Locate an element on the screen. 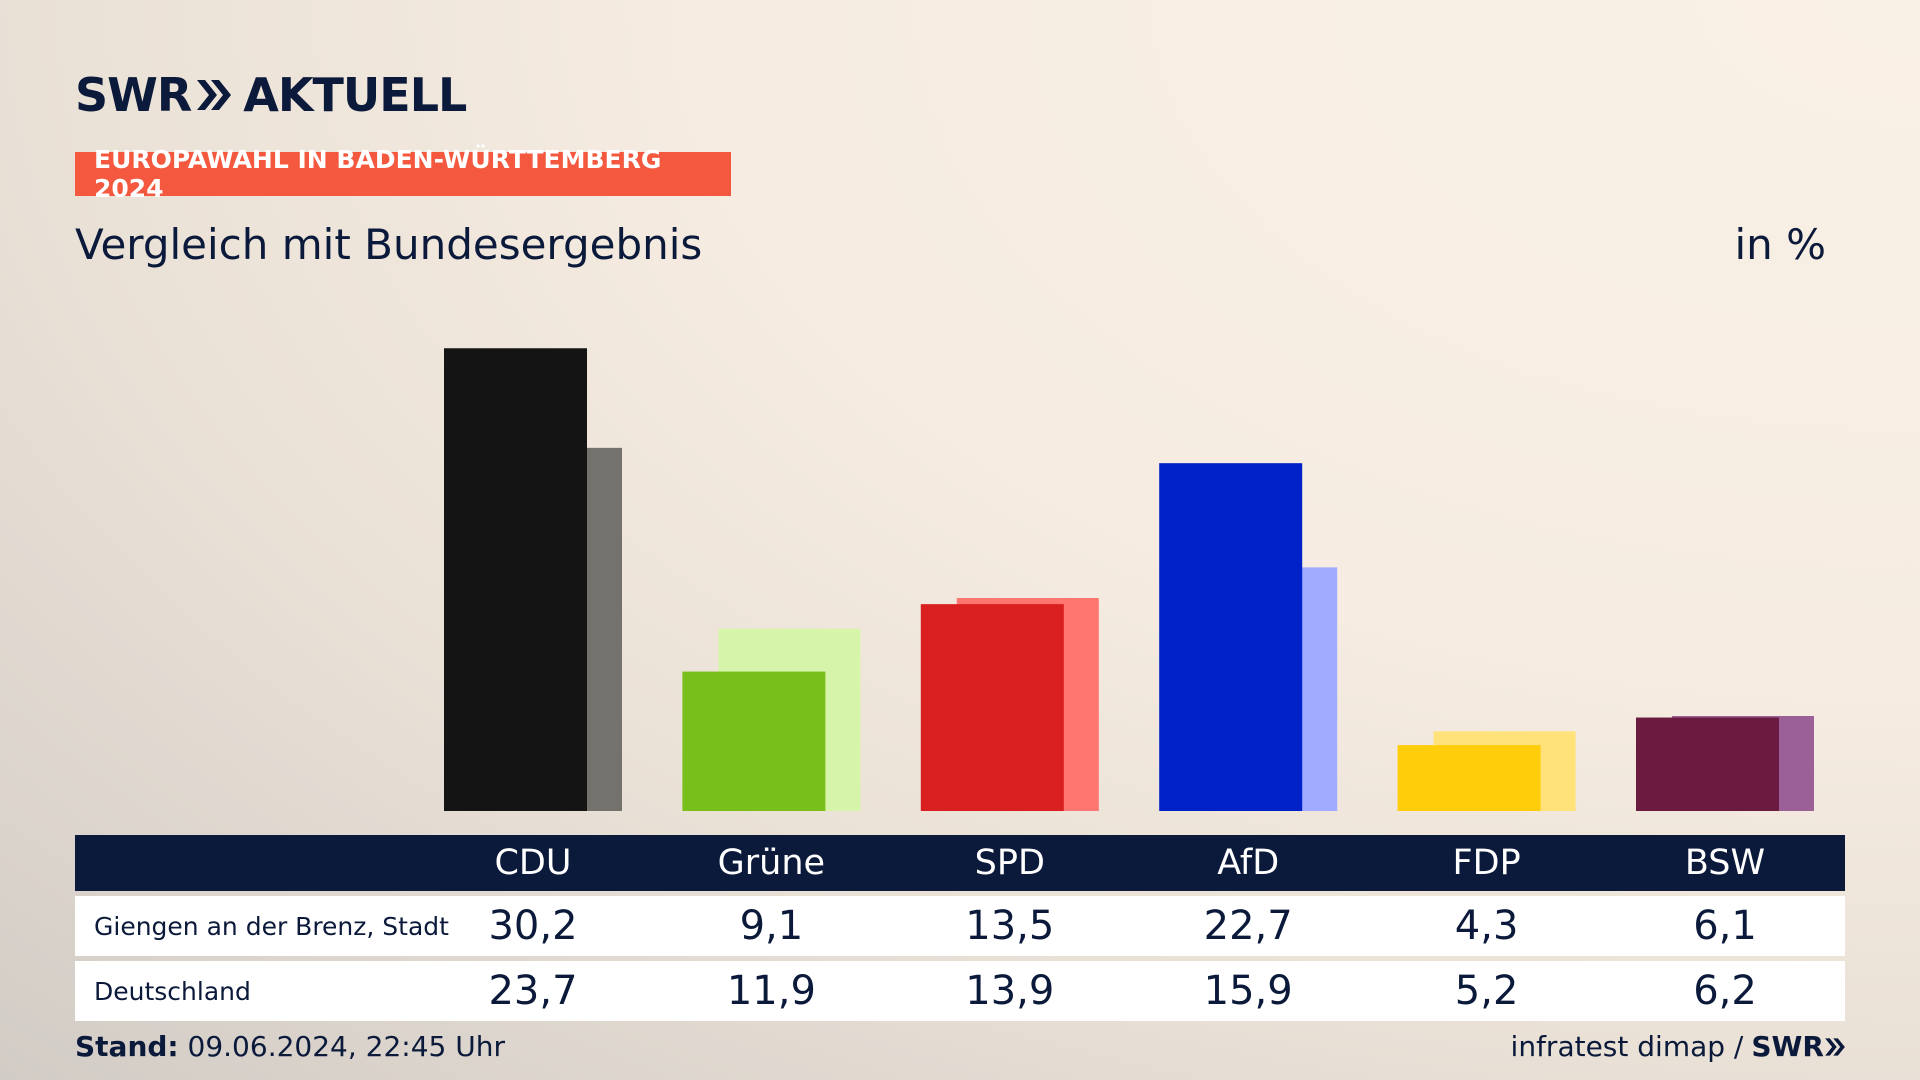 The height and width of the screenshot is (1080, 1920). party-header-spd: SPD is located at coordinates (1009, 863).